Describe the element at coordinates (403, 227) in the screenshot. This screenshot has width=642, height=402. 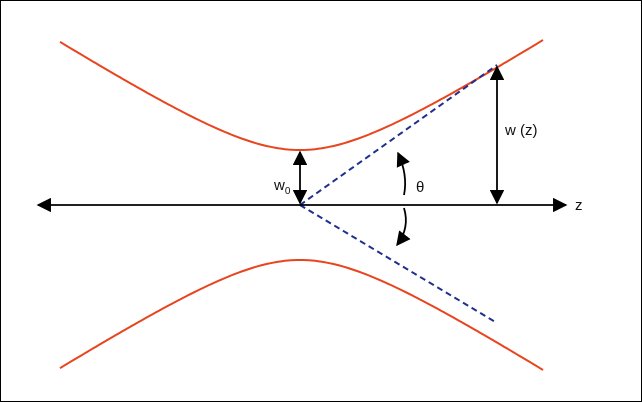
I see `angle-arc-lower` at that location.